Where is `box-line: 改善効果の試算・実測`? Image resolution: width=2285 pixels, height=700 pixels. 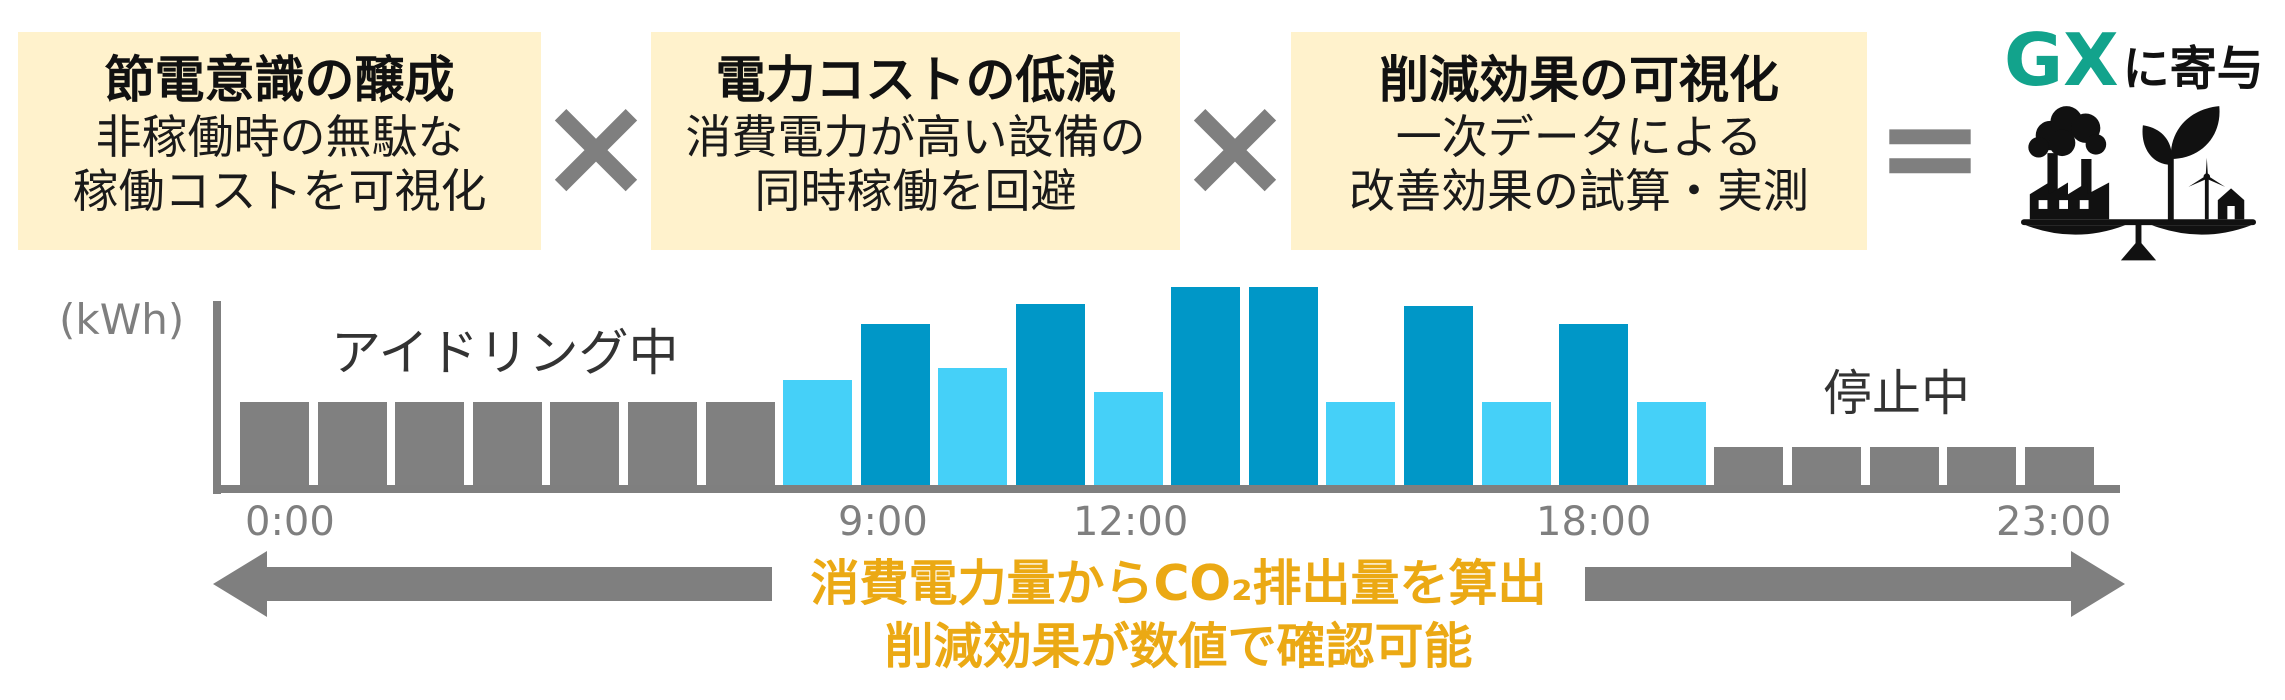
box-line: 改善効果の試算・実測 is located at coordinates (1579, 191).